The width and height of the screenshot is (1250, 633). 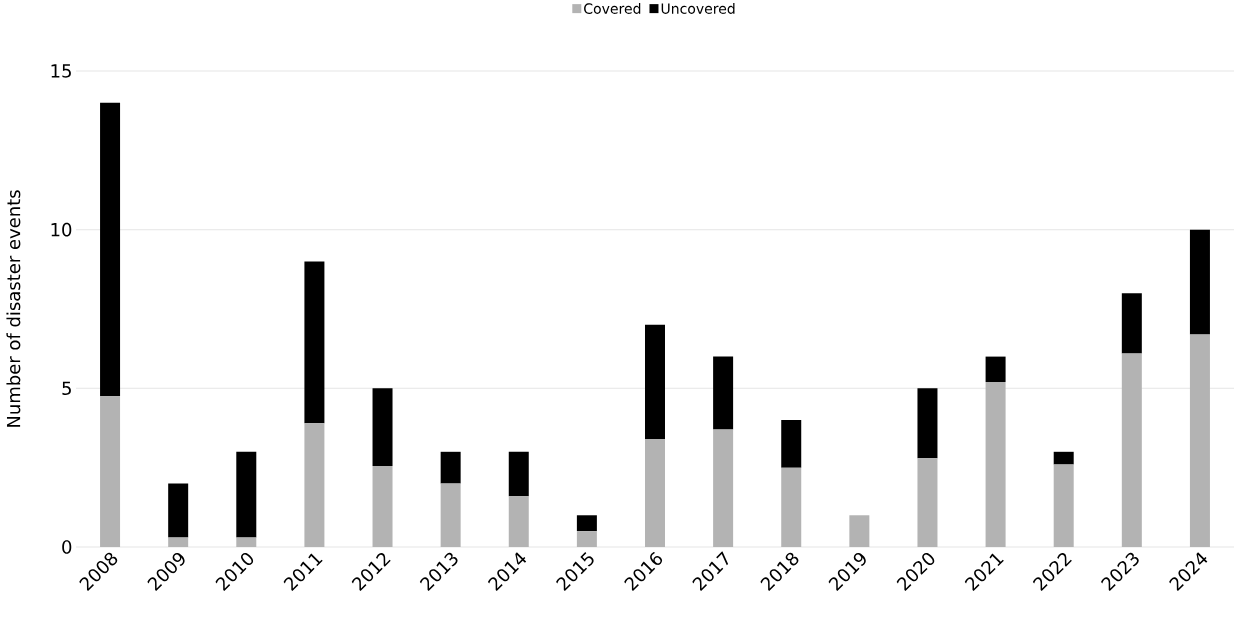 I want to click on y-tick-label: 10, so click(x=61, y=229).